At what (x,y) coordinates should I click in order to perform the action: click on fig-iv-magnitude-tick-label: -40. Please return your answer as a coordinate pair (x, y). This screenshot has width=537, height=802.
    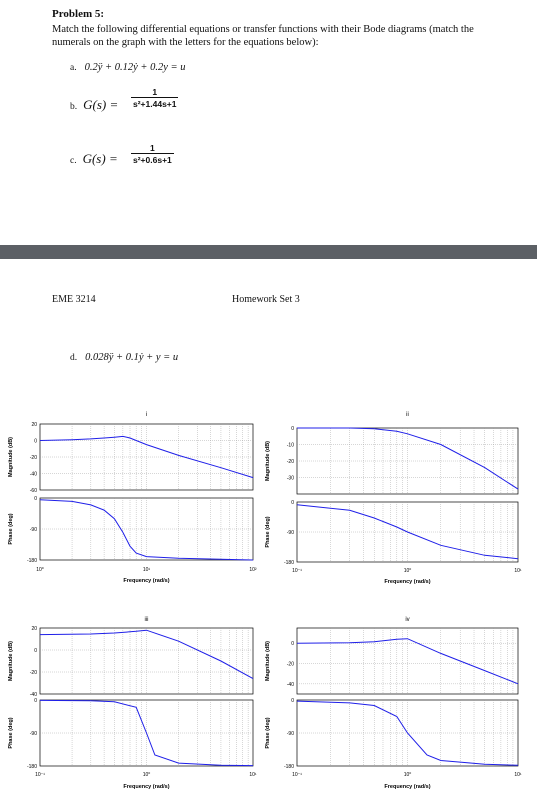
    Looking at the image, I should click on (290, 685).